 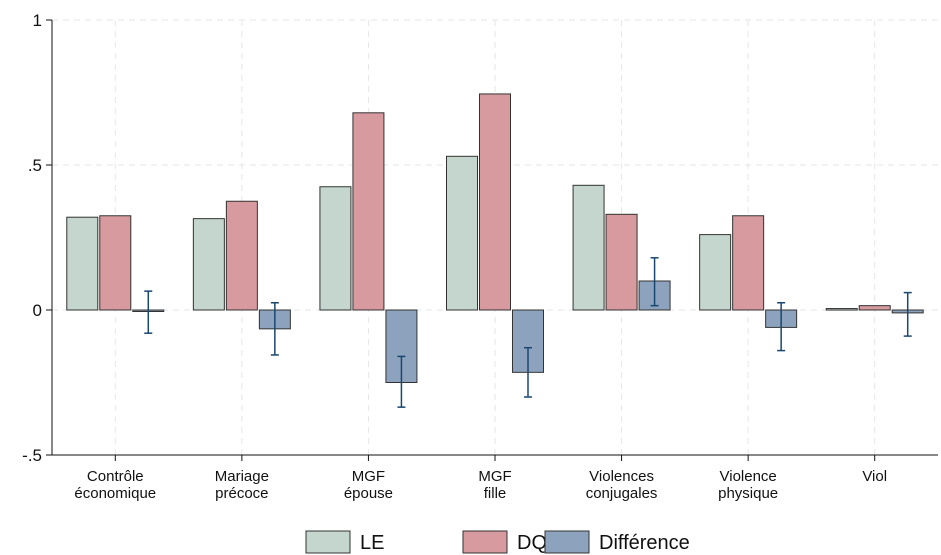 I want to click on y-tick-label: -.5, so click(x=32, y=455).